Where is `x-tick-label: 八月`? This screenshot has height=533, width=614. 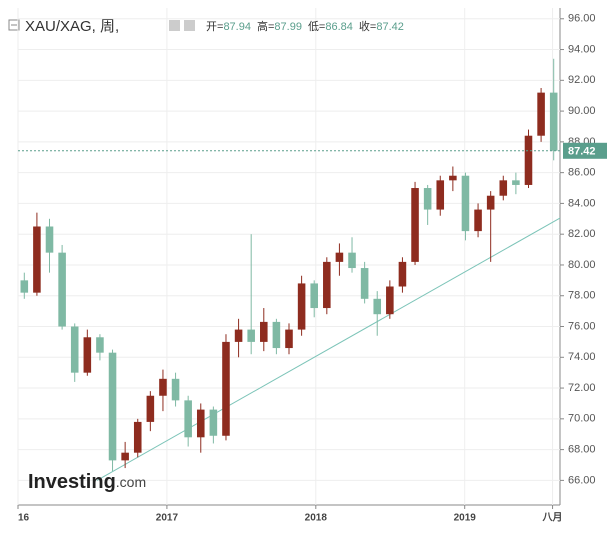 x-tick-label: 八月 is located at coordinates (552, 518).